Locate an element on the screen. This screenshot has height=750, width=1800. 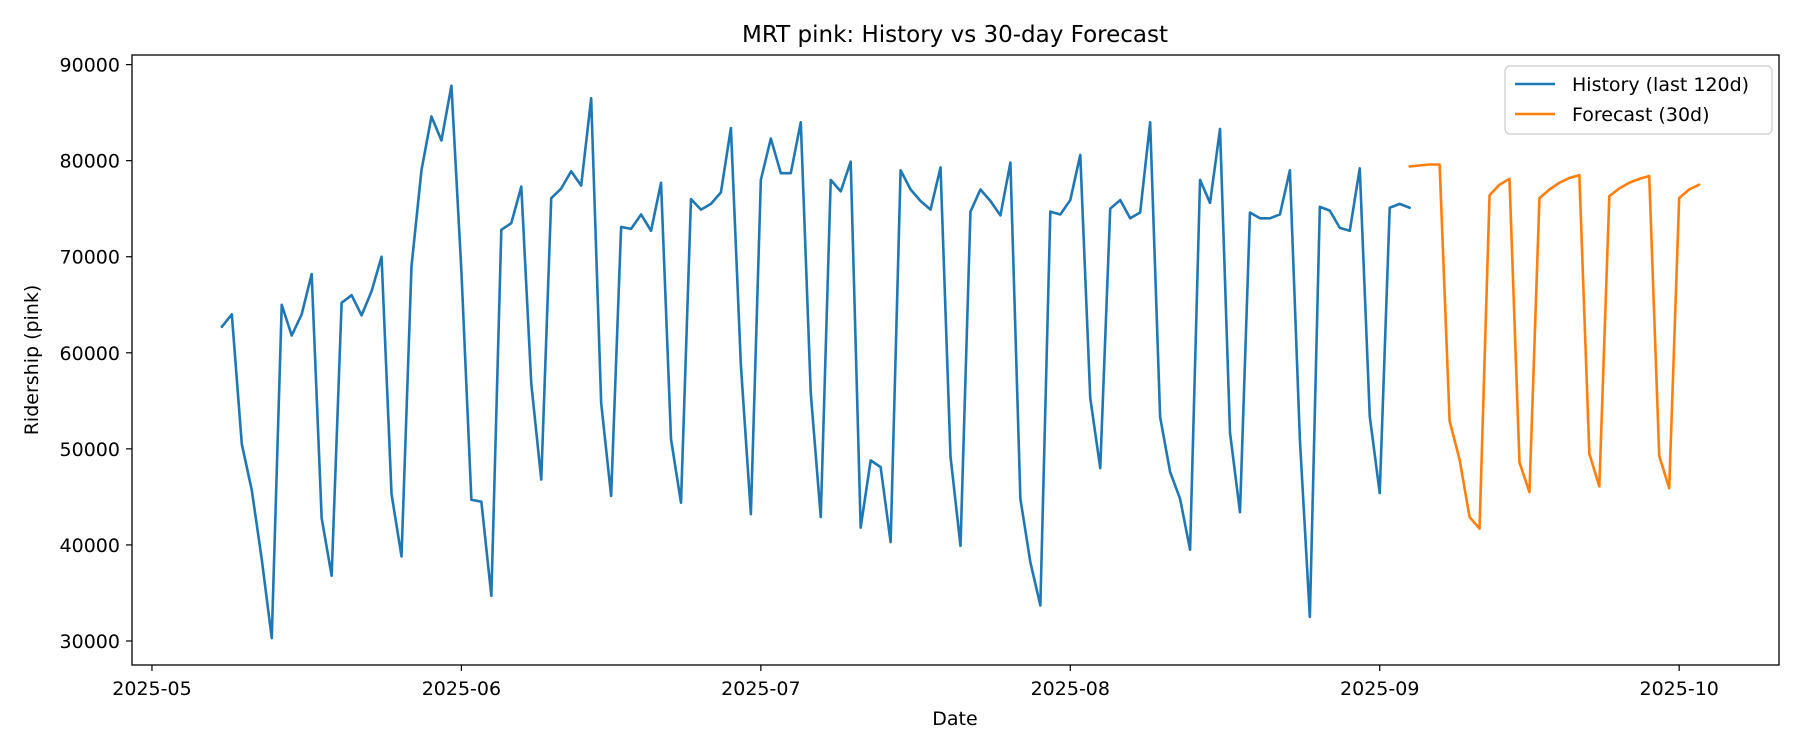
y-tick-label: 30000 is located at coordinates (90, 642).